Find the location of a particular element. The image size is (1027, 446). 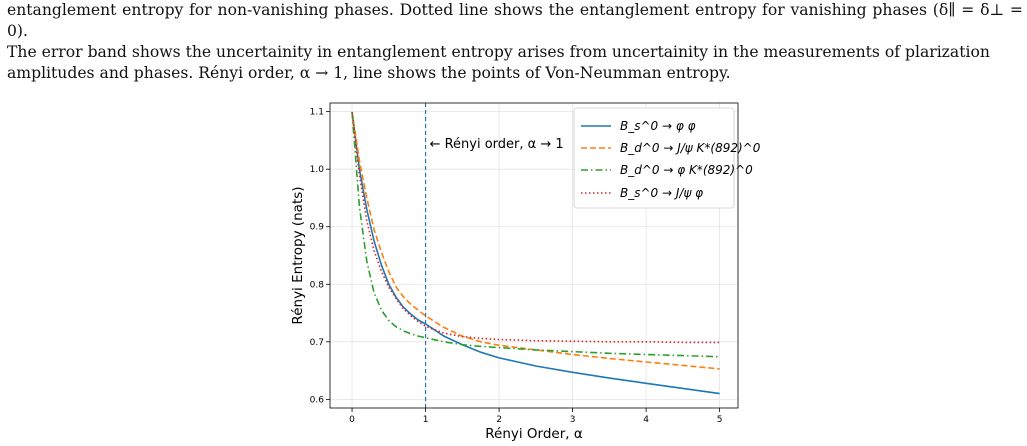

y-tick-label: 0.6 is located at coordinates (317, 400).